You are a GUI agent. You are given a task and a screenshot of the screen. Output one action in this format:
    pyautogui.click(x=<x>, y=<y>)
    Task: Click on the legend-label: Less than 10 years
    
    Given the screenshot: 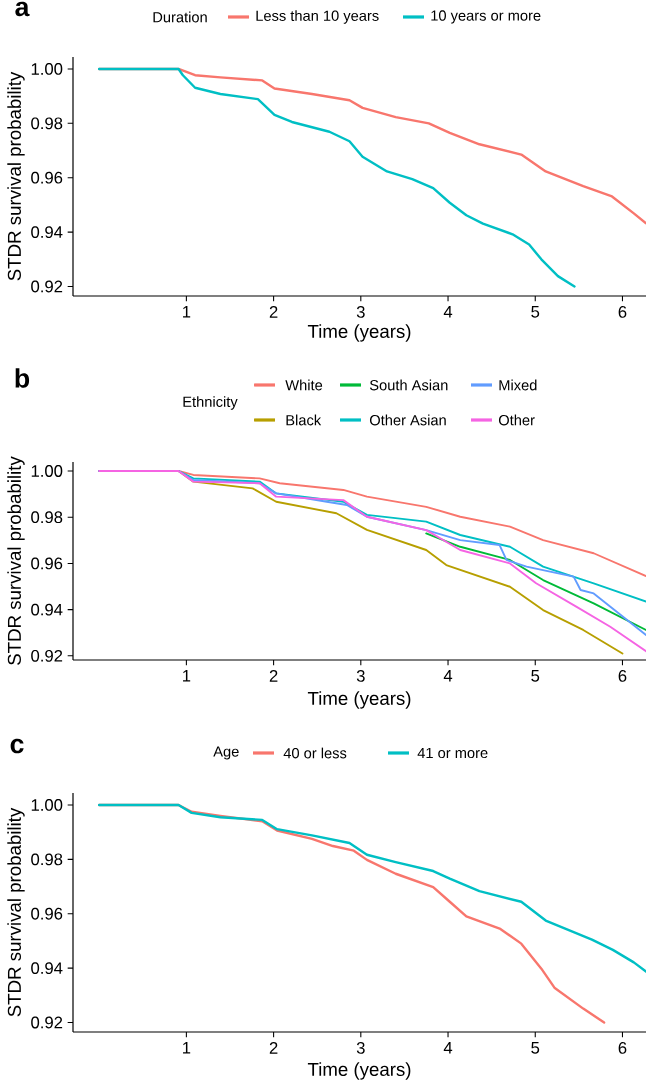 What is the action you would take?
    pyautogui.click(x=317, y=17)
    